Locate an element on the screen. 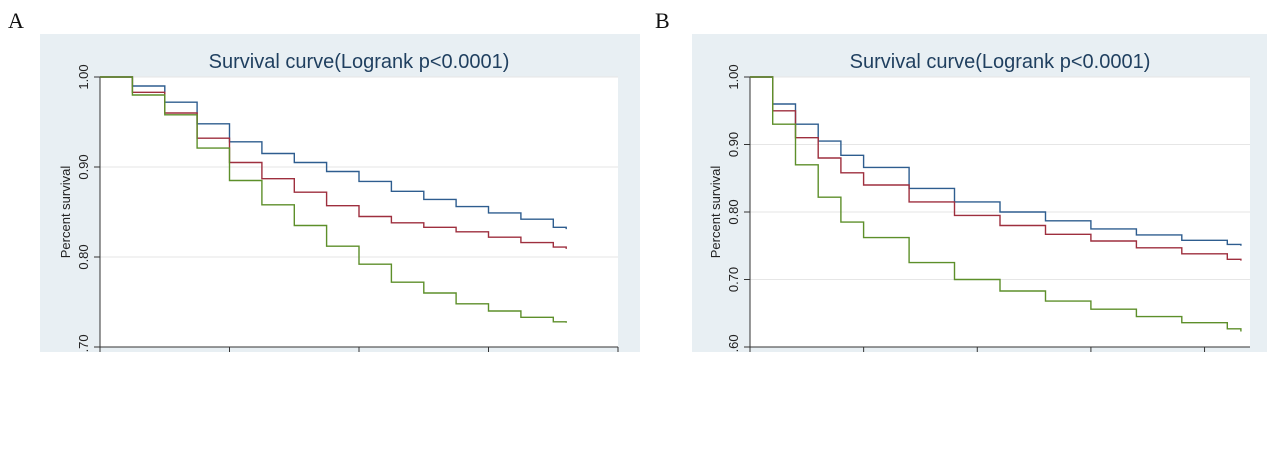 The width and height of the screenshot is (1281, 466). y-tick-label: 0.60 is located at coordinates (733, 343).